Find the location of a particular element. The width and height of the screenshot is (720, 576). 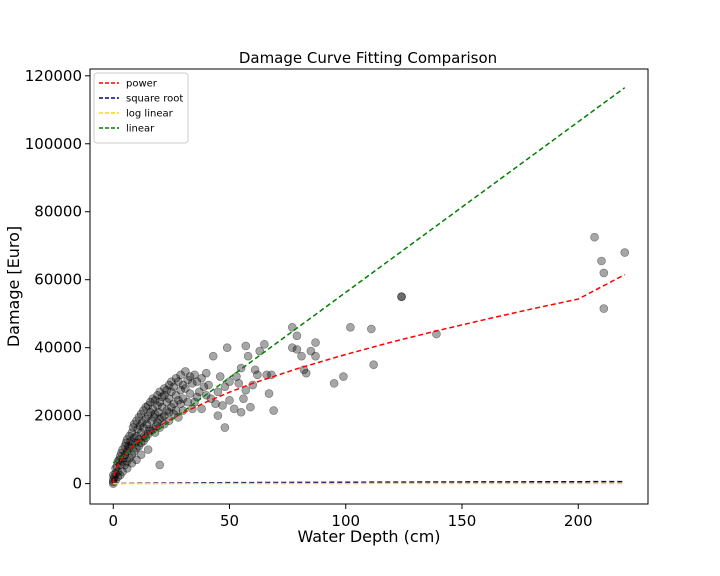

y-tick-label: 100000 is located at coordinates (53, 144).